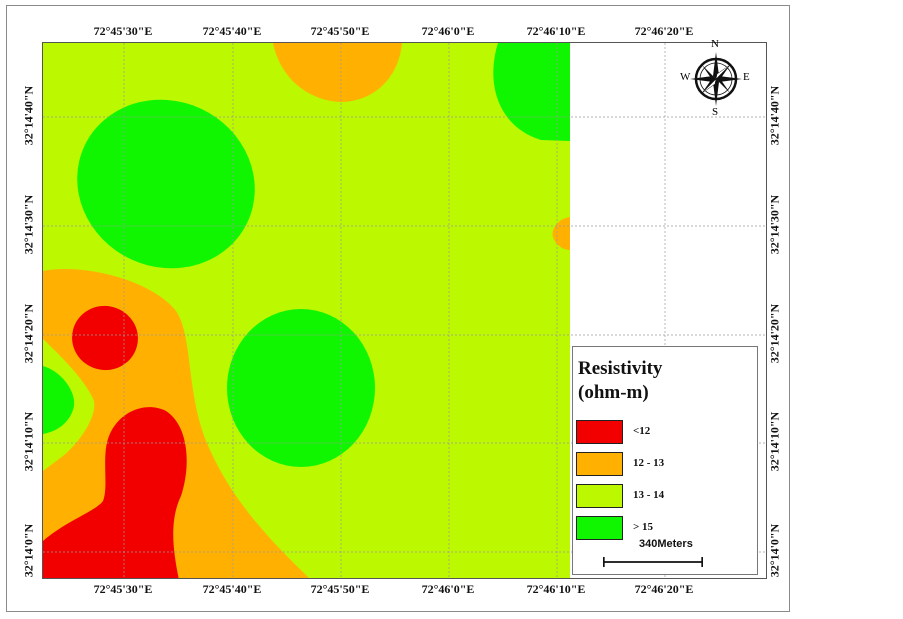 The image size is (903, 619). Describe the element at coordinates (774, 115) in the screenshot. I see `y-tick-label-right: 32°14'40"N` at that location.